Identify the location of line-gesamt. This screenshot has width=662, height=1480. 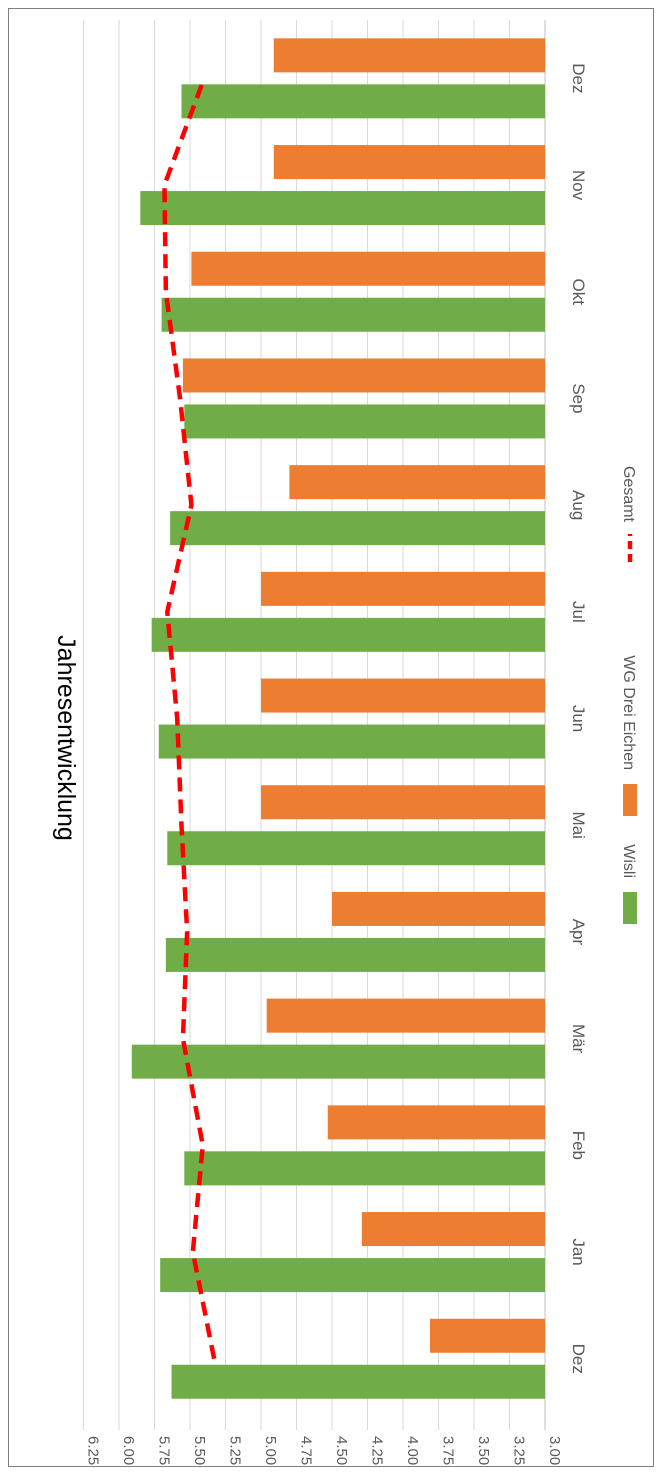
(189, 718).